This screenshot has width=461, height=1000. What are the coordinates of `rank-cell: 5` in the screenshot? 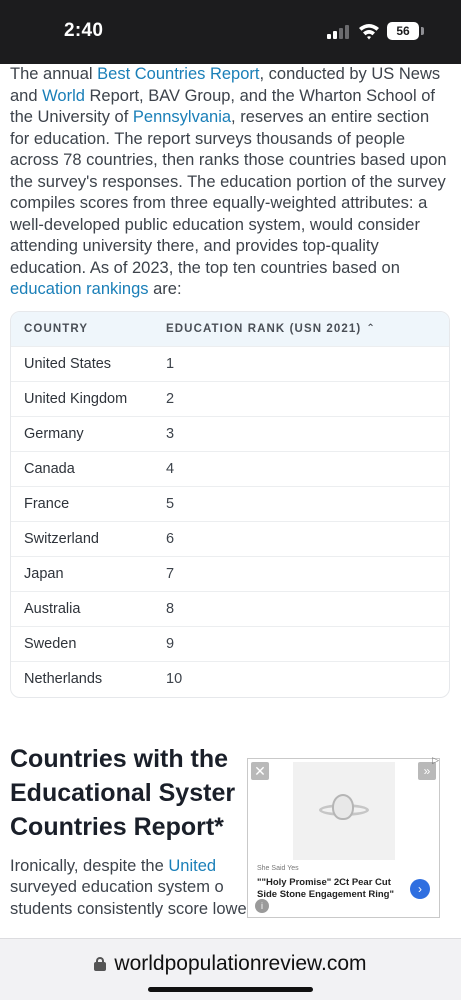 It's located at (307, 504).